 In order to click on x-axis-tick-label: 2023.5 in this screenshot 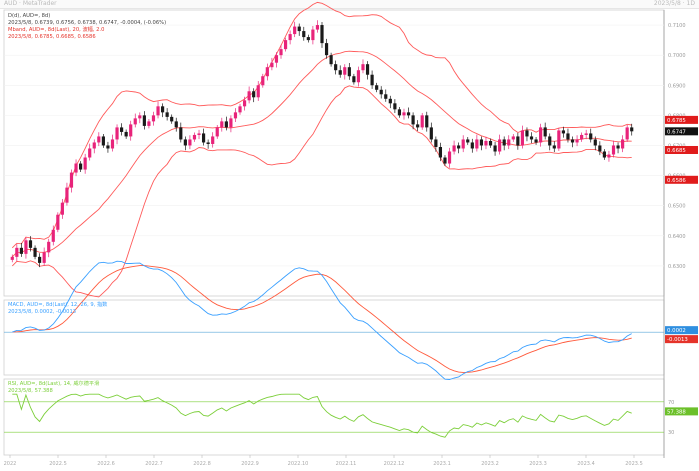, I will do `click(634, 464)`.